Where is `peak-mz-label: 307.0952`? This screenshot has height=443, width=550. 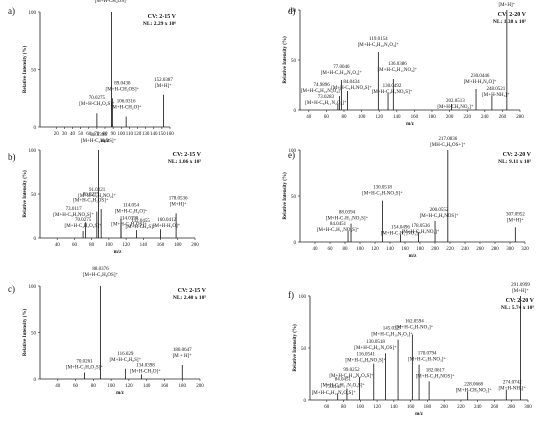
peak-mz-label: 307.0952 is located at coordinates (515, 214).